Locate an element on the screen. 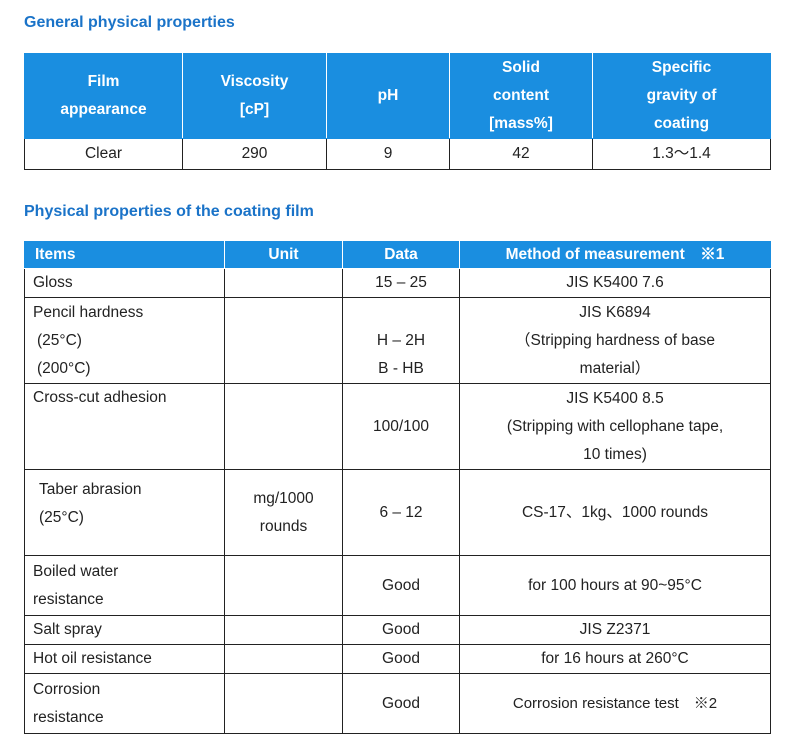 This screenshot has width=794, height=737. method-cell: Corrosion resistance test ※2 is located at coordinates (615, 703).